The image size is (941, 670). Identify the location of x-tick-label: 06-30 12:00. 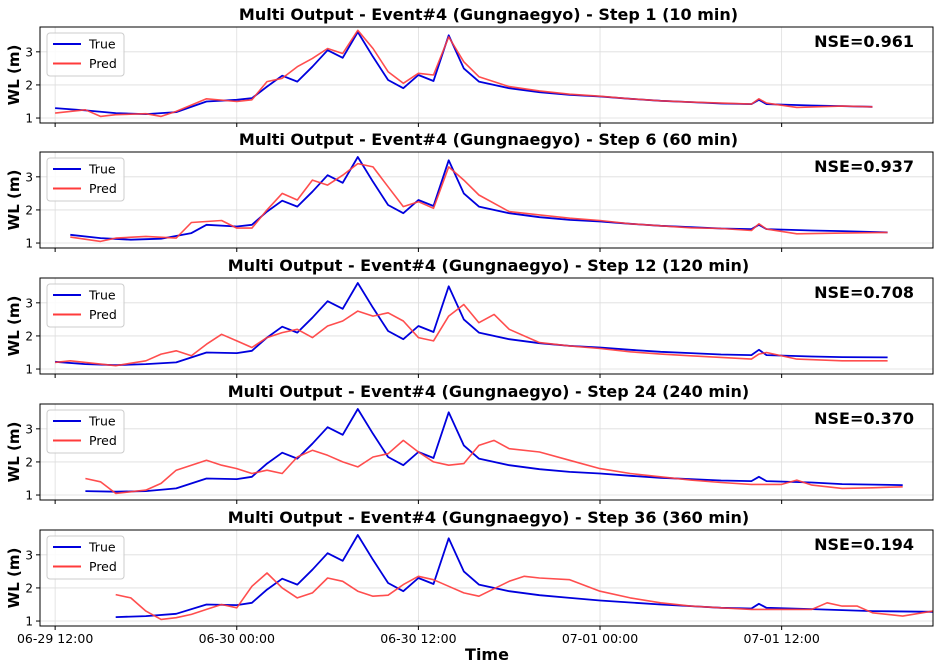
(418, 638).